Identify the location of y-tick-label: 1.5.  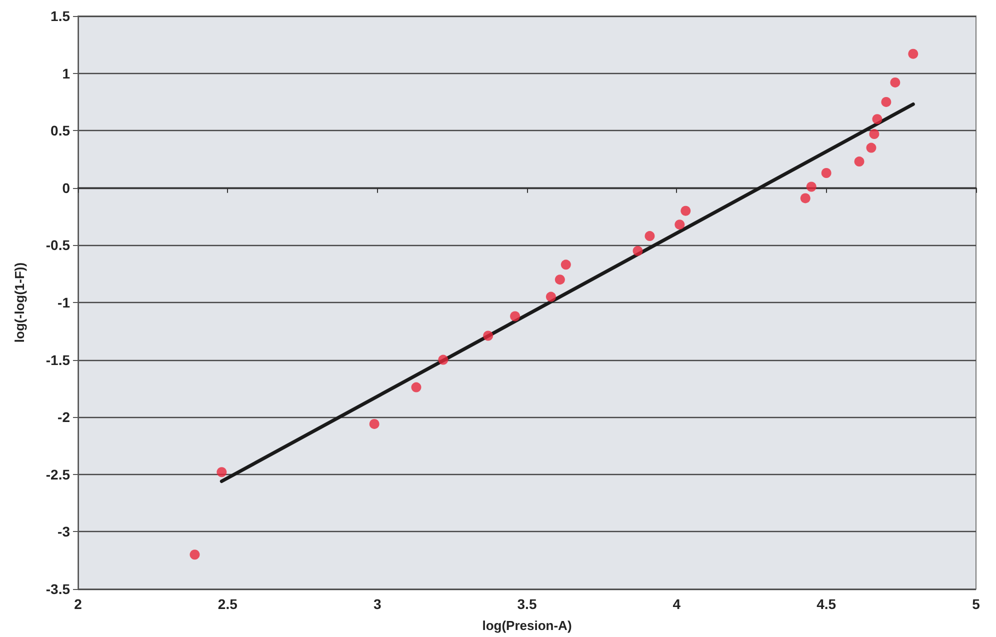
(60, 16).